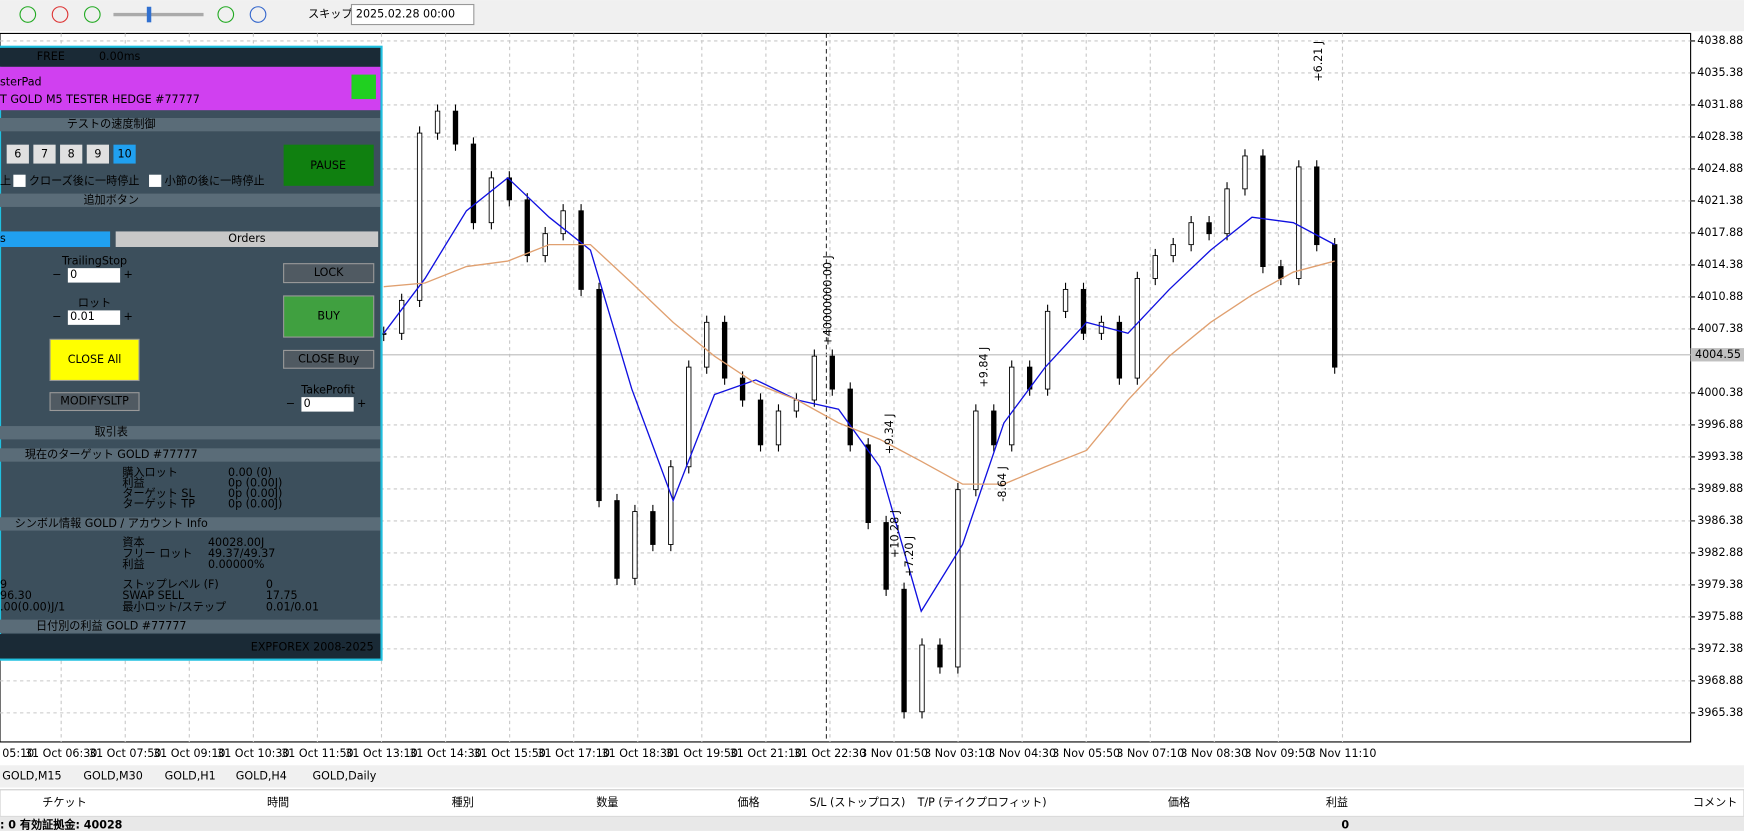 The width and height of the screenshot is (1744, 831). Describe the element at coordinates (889, 433) in the screenshot. I see `trade-annotation: +9.34 J` at that location.